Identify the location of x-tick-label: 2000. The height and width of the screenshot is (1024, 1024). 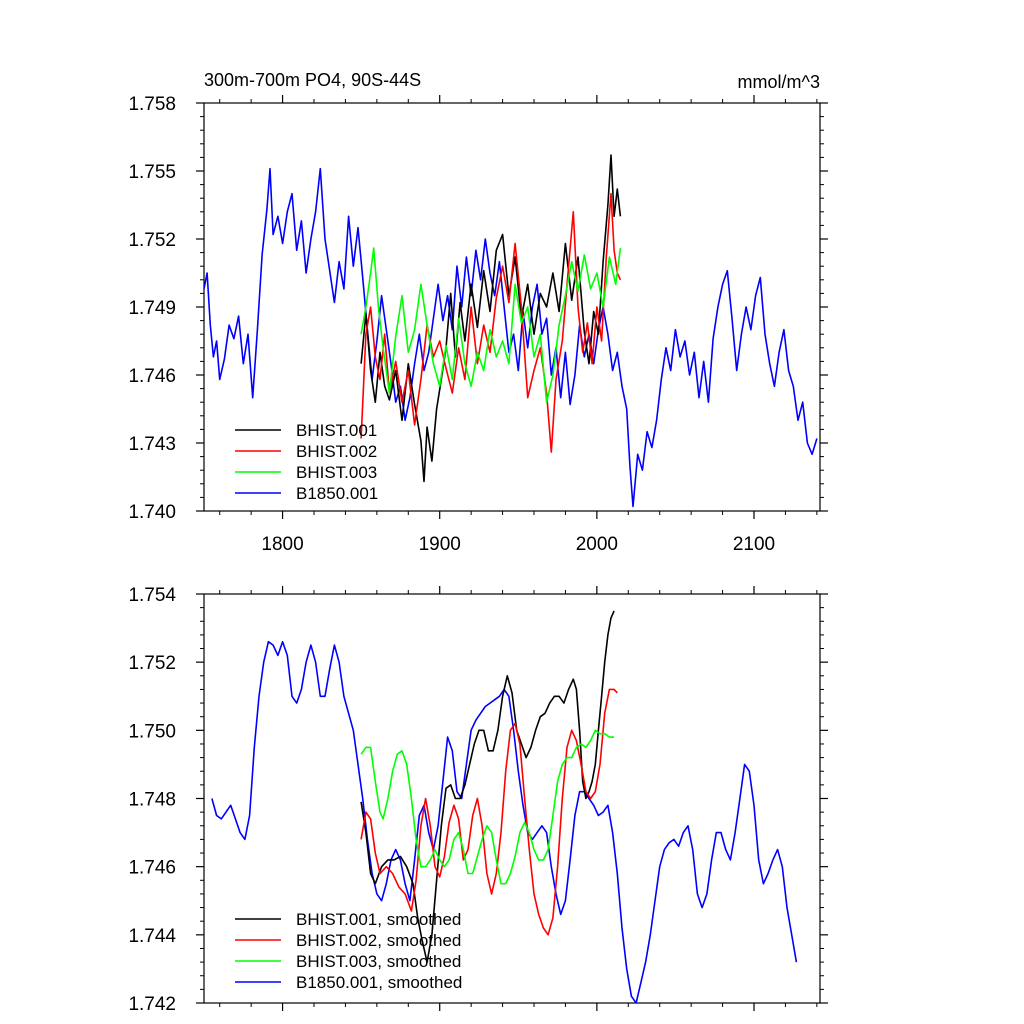
(597, 544).